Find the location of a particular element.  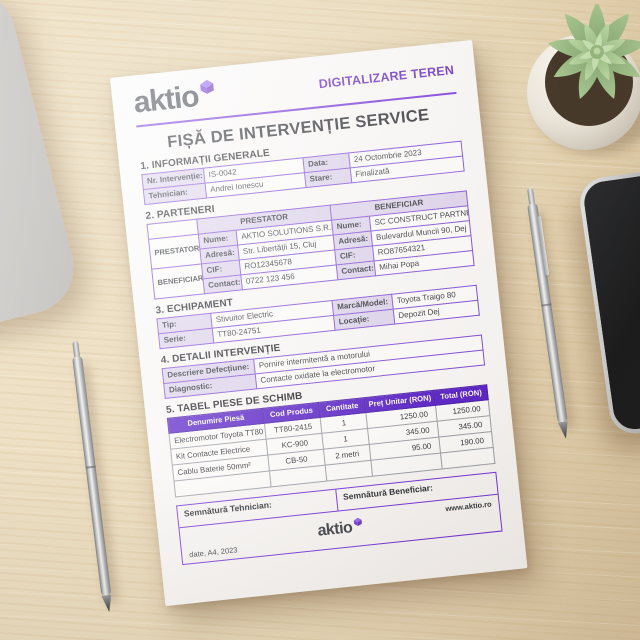

document-header: aktio DIGITALIZARE TEREN is located at coordinates (293, 87).